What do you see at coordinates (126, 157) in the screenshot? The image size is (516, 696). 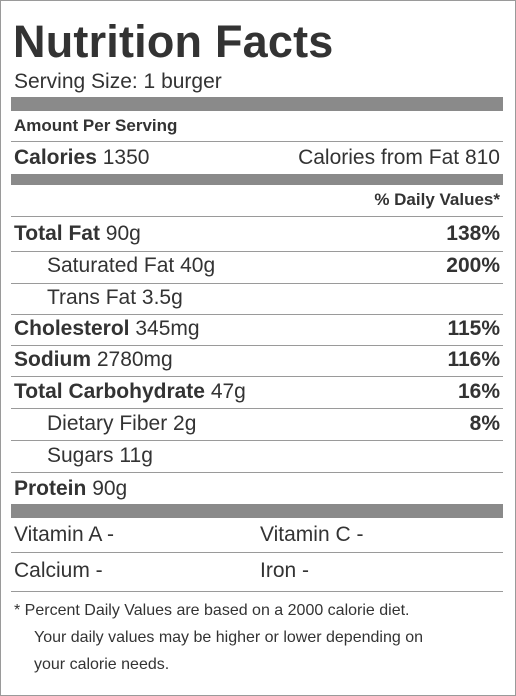 I see `calories-value: 1350` at bounding box center [126, 157].